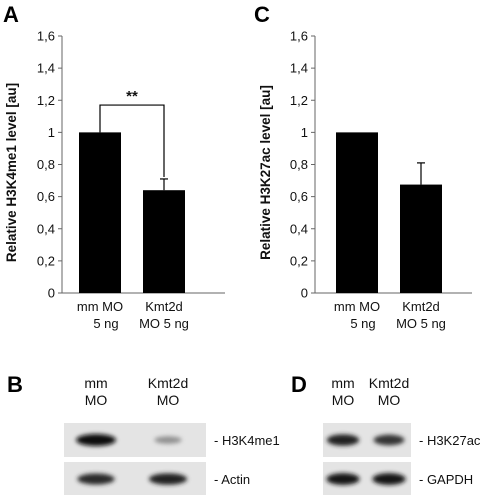 The width and height of the screenshot is (500, 500). Describe the element at coordinates (11, 14) in the screenshot. I see `panel-a-letter: A` at that location.